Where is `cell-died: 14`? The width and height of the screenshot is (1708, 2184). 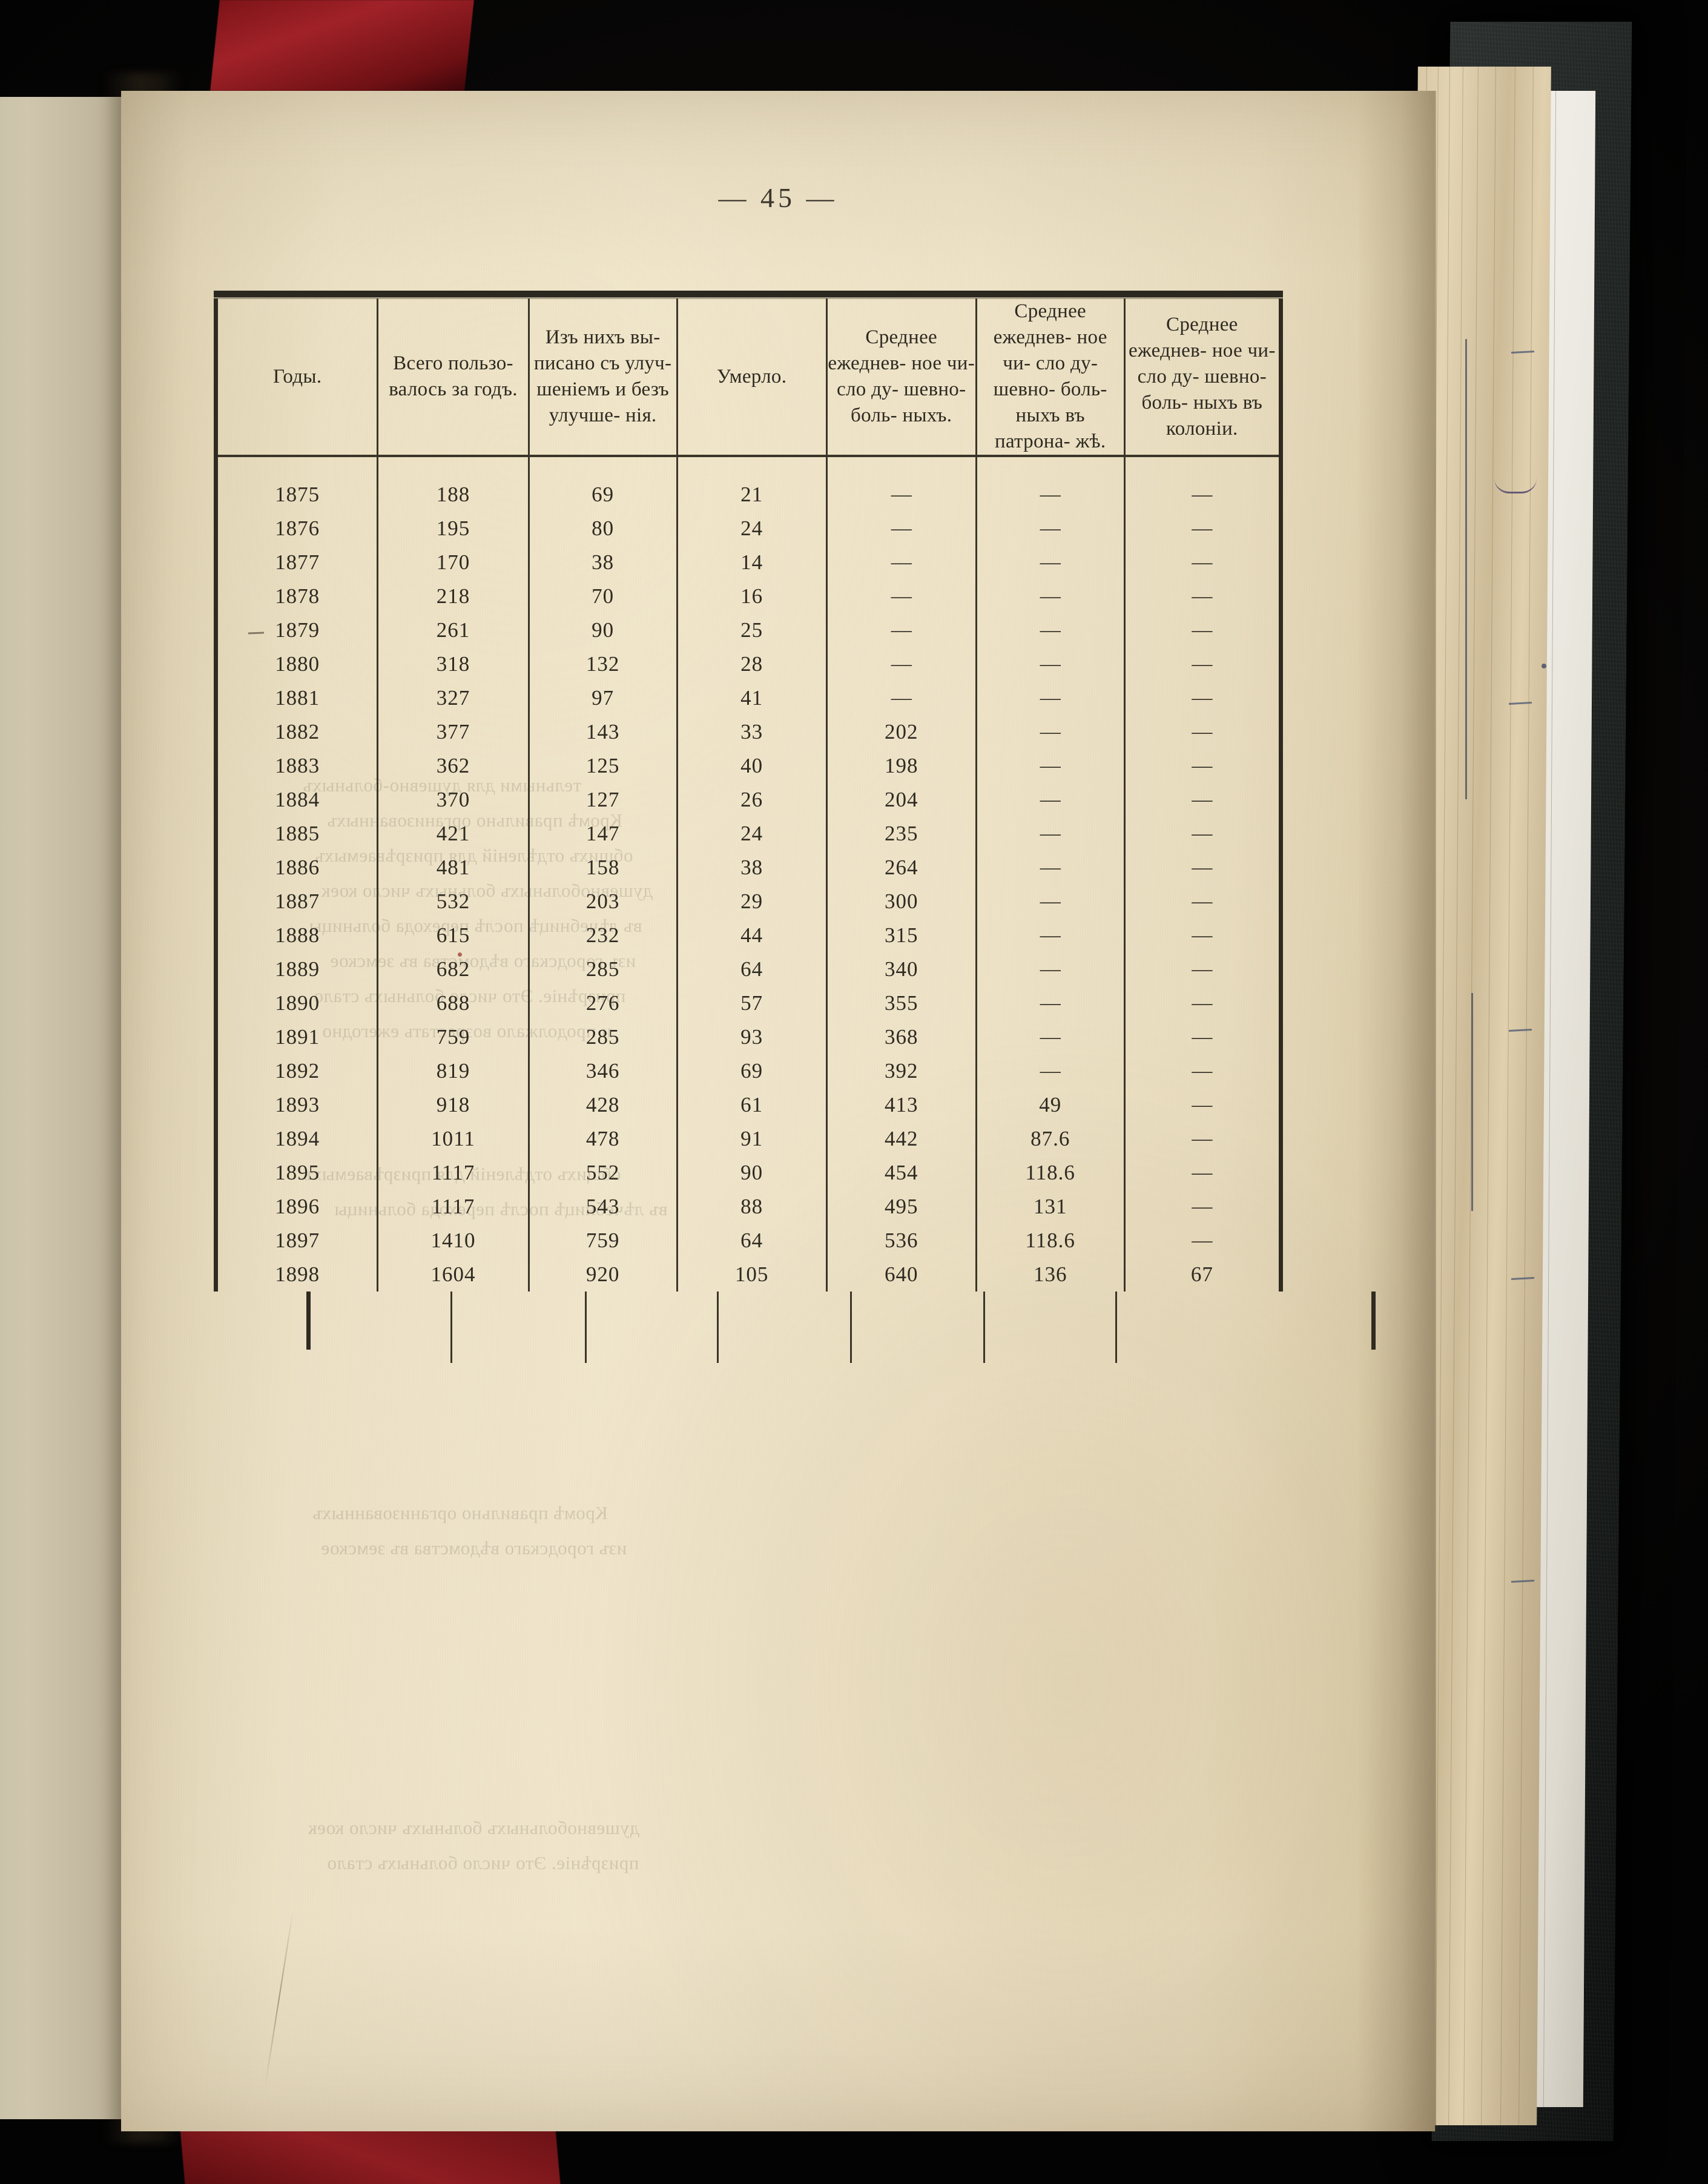
cell-died: 14 is located at coordinates (752, 562).